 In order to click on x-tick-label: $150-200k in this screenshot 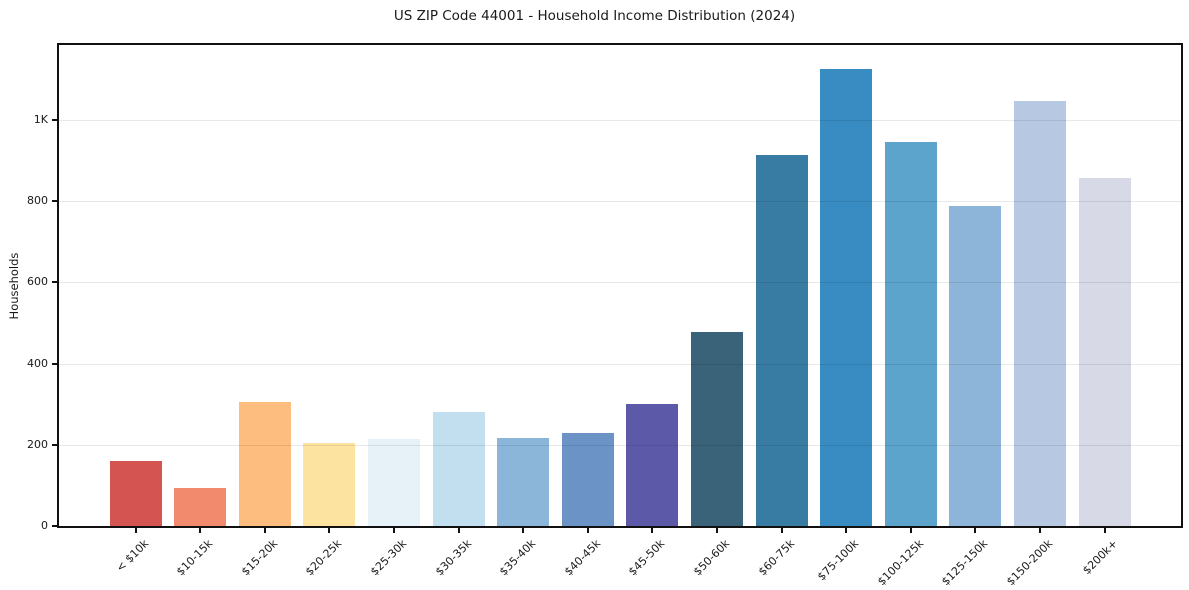, I will do `click(1029, 563)`.